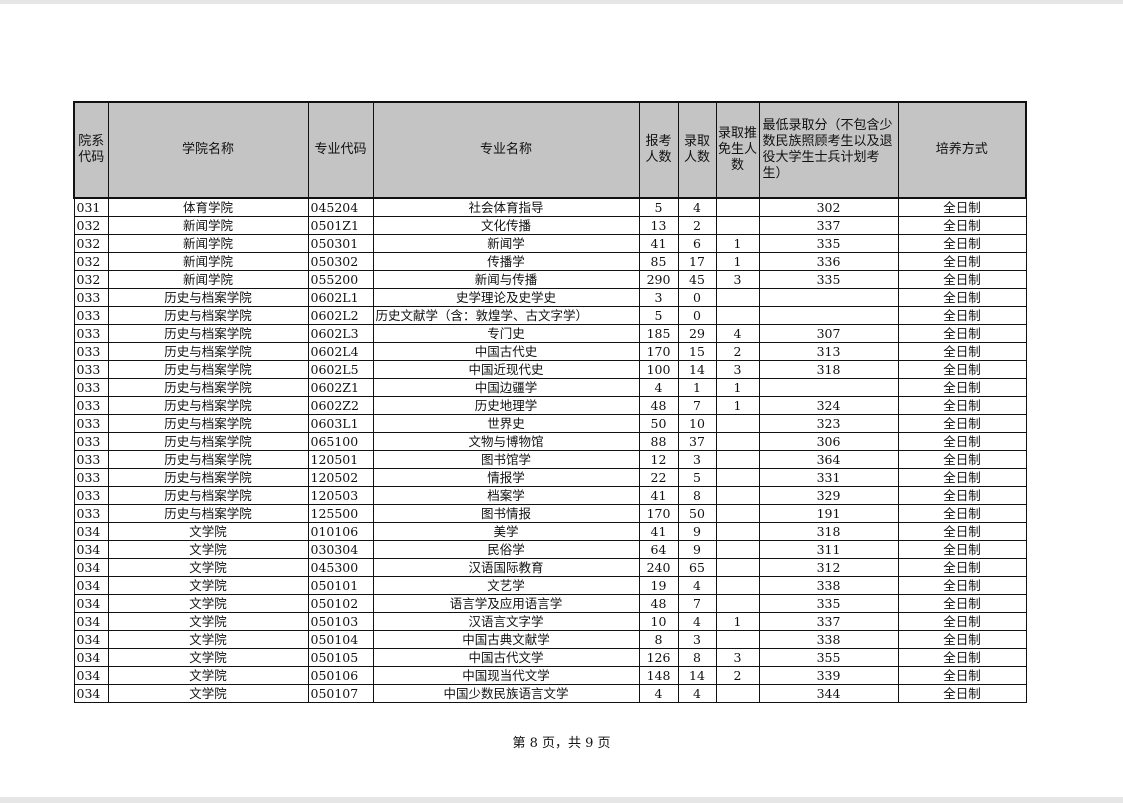 The image size is (1123, 803). I want to click on cell-min-score: 306, so click(828, 441).